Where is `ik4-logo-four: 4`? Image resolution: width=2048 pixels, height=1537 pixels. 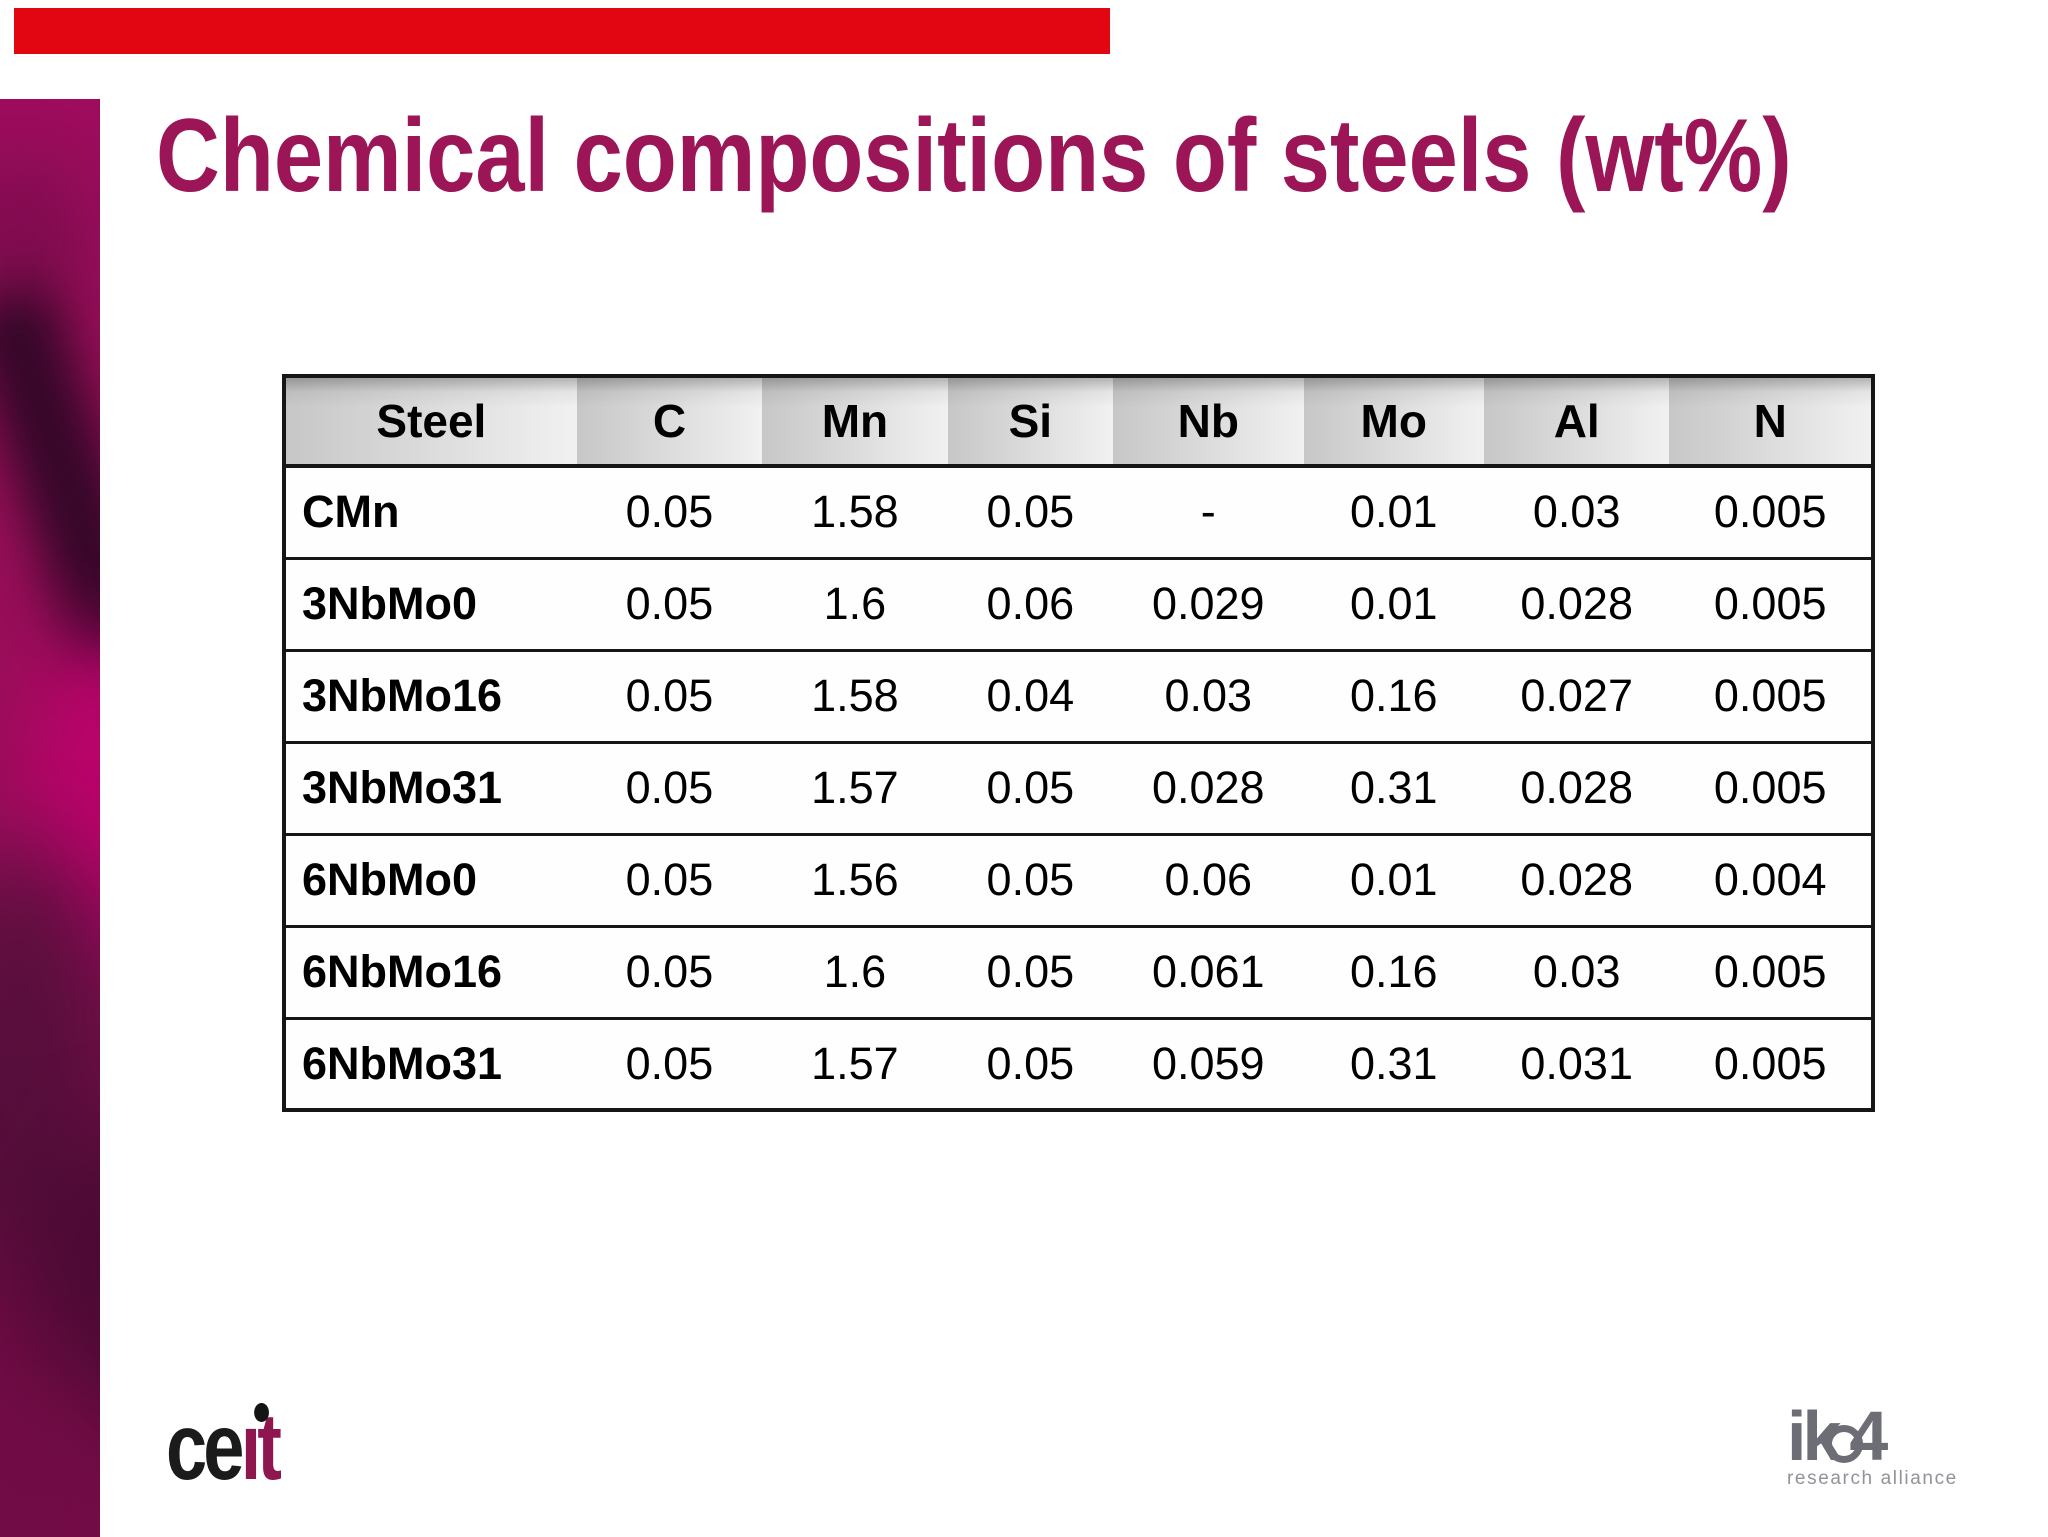 ik4-logo-four: 4 is located at coordinates (1868, 1436).